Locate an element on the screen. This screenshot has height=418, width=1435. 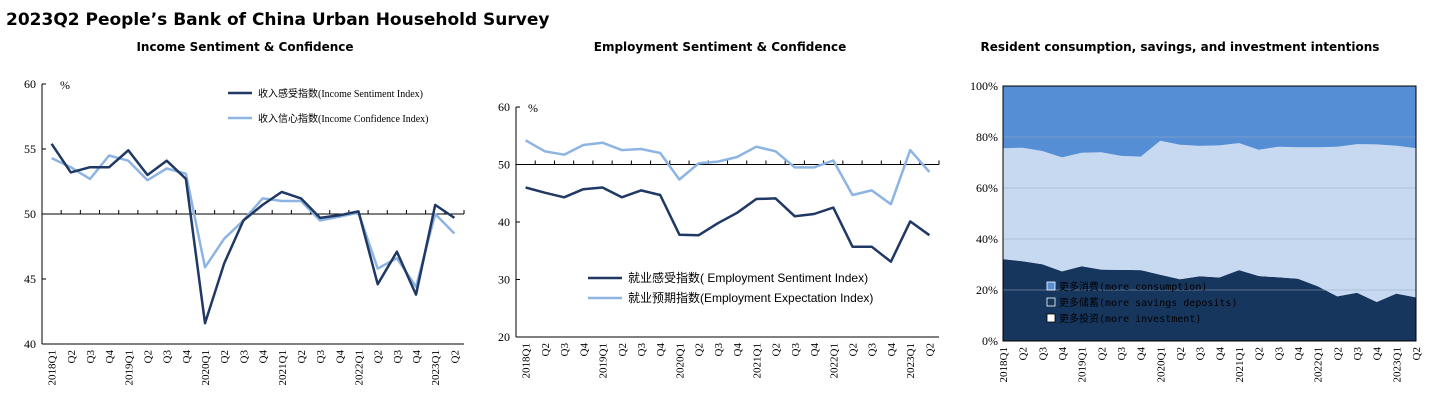
intentions-legend-label: 更多消费(more consumption) is located at coordinates (1133, 286).